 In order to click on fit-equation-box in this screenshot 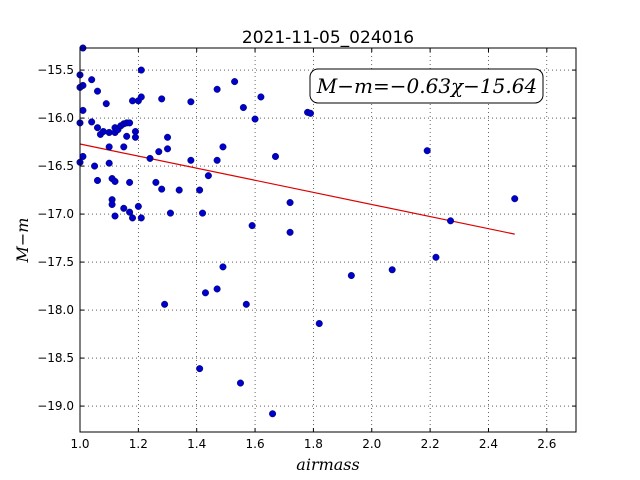, I will do `click(426, 86)`.